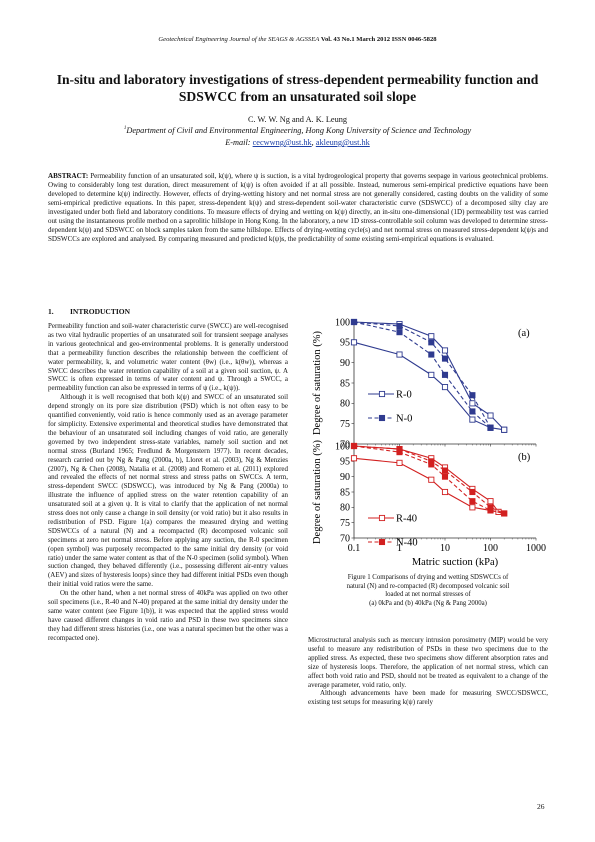 The width and height of the screenshot is (595, 842). Describe the element at coordinates (524, 457) in the screenshot. I see `panel-label: (b)` at that location.